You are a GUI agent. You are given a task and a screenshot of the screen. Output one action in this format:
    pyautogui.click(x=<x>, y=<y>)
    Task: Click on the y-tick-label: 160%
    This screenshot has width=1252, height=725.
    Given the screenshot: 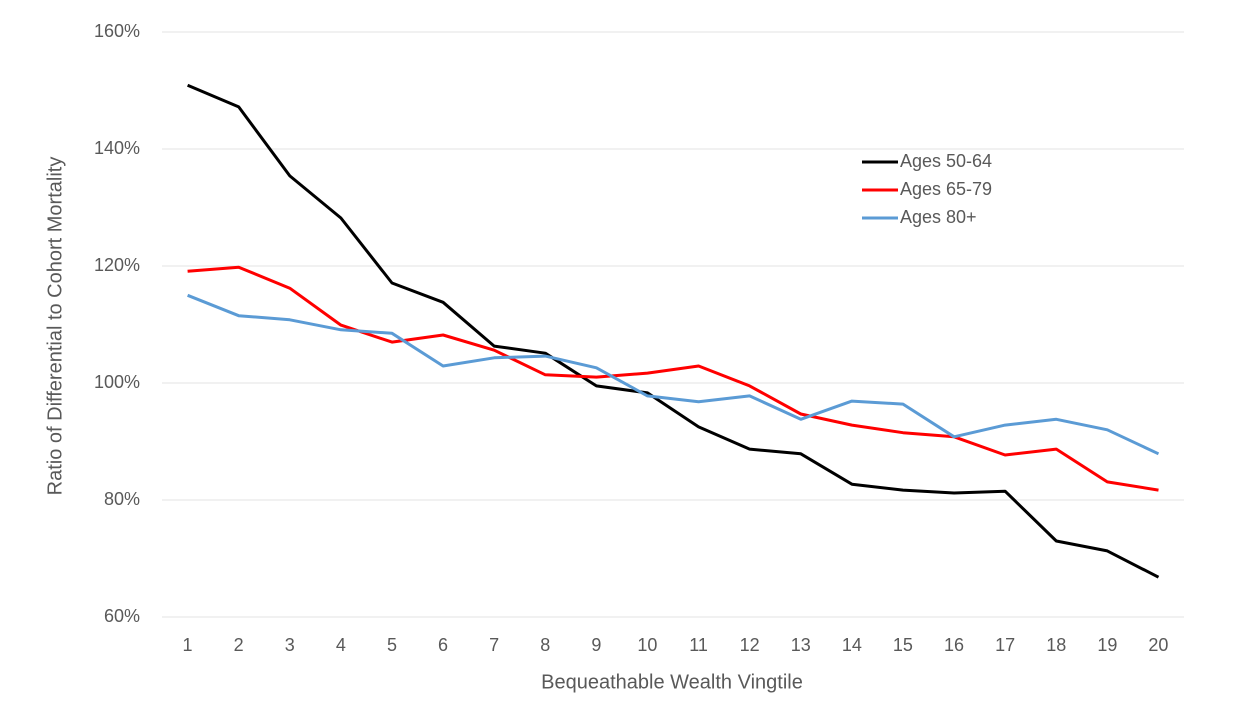 What is the action you would take?
    pyautogui.click(x=117, y=31)
    